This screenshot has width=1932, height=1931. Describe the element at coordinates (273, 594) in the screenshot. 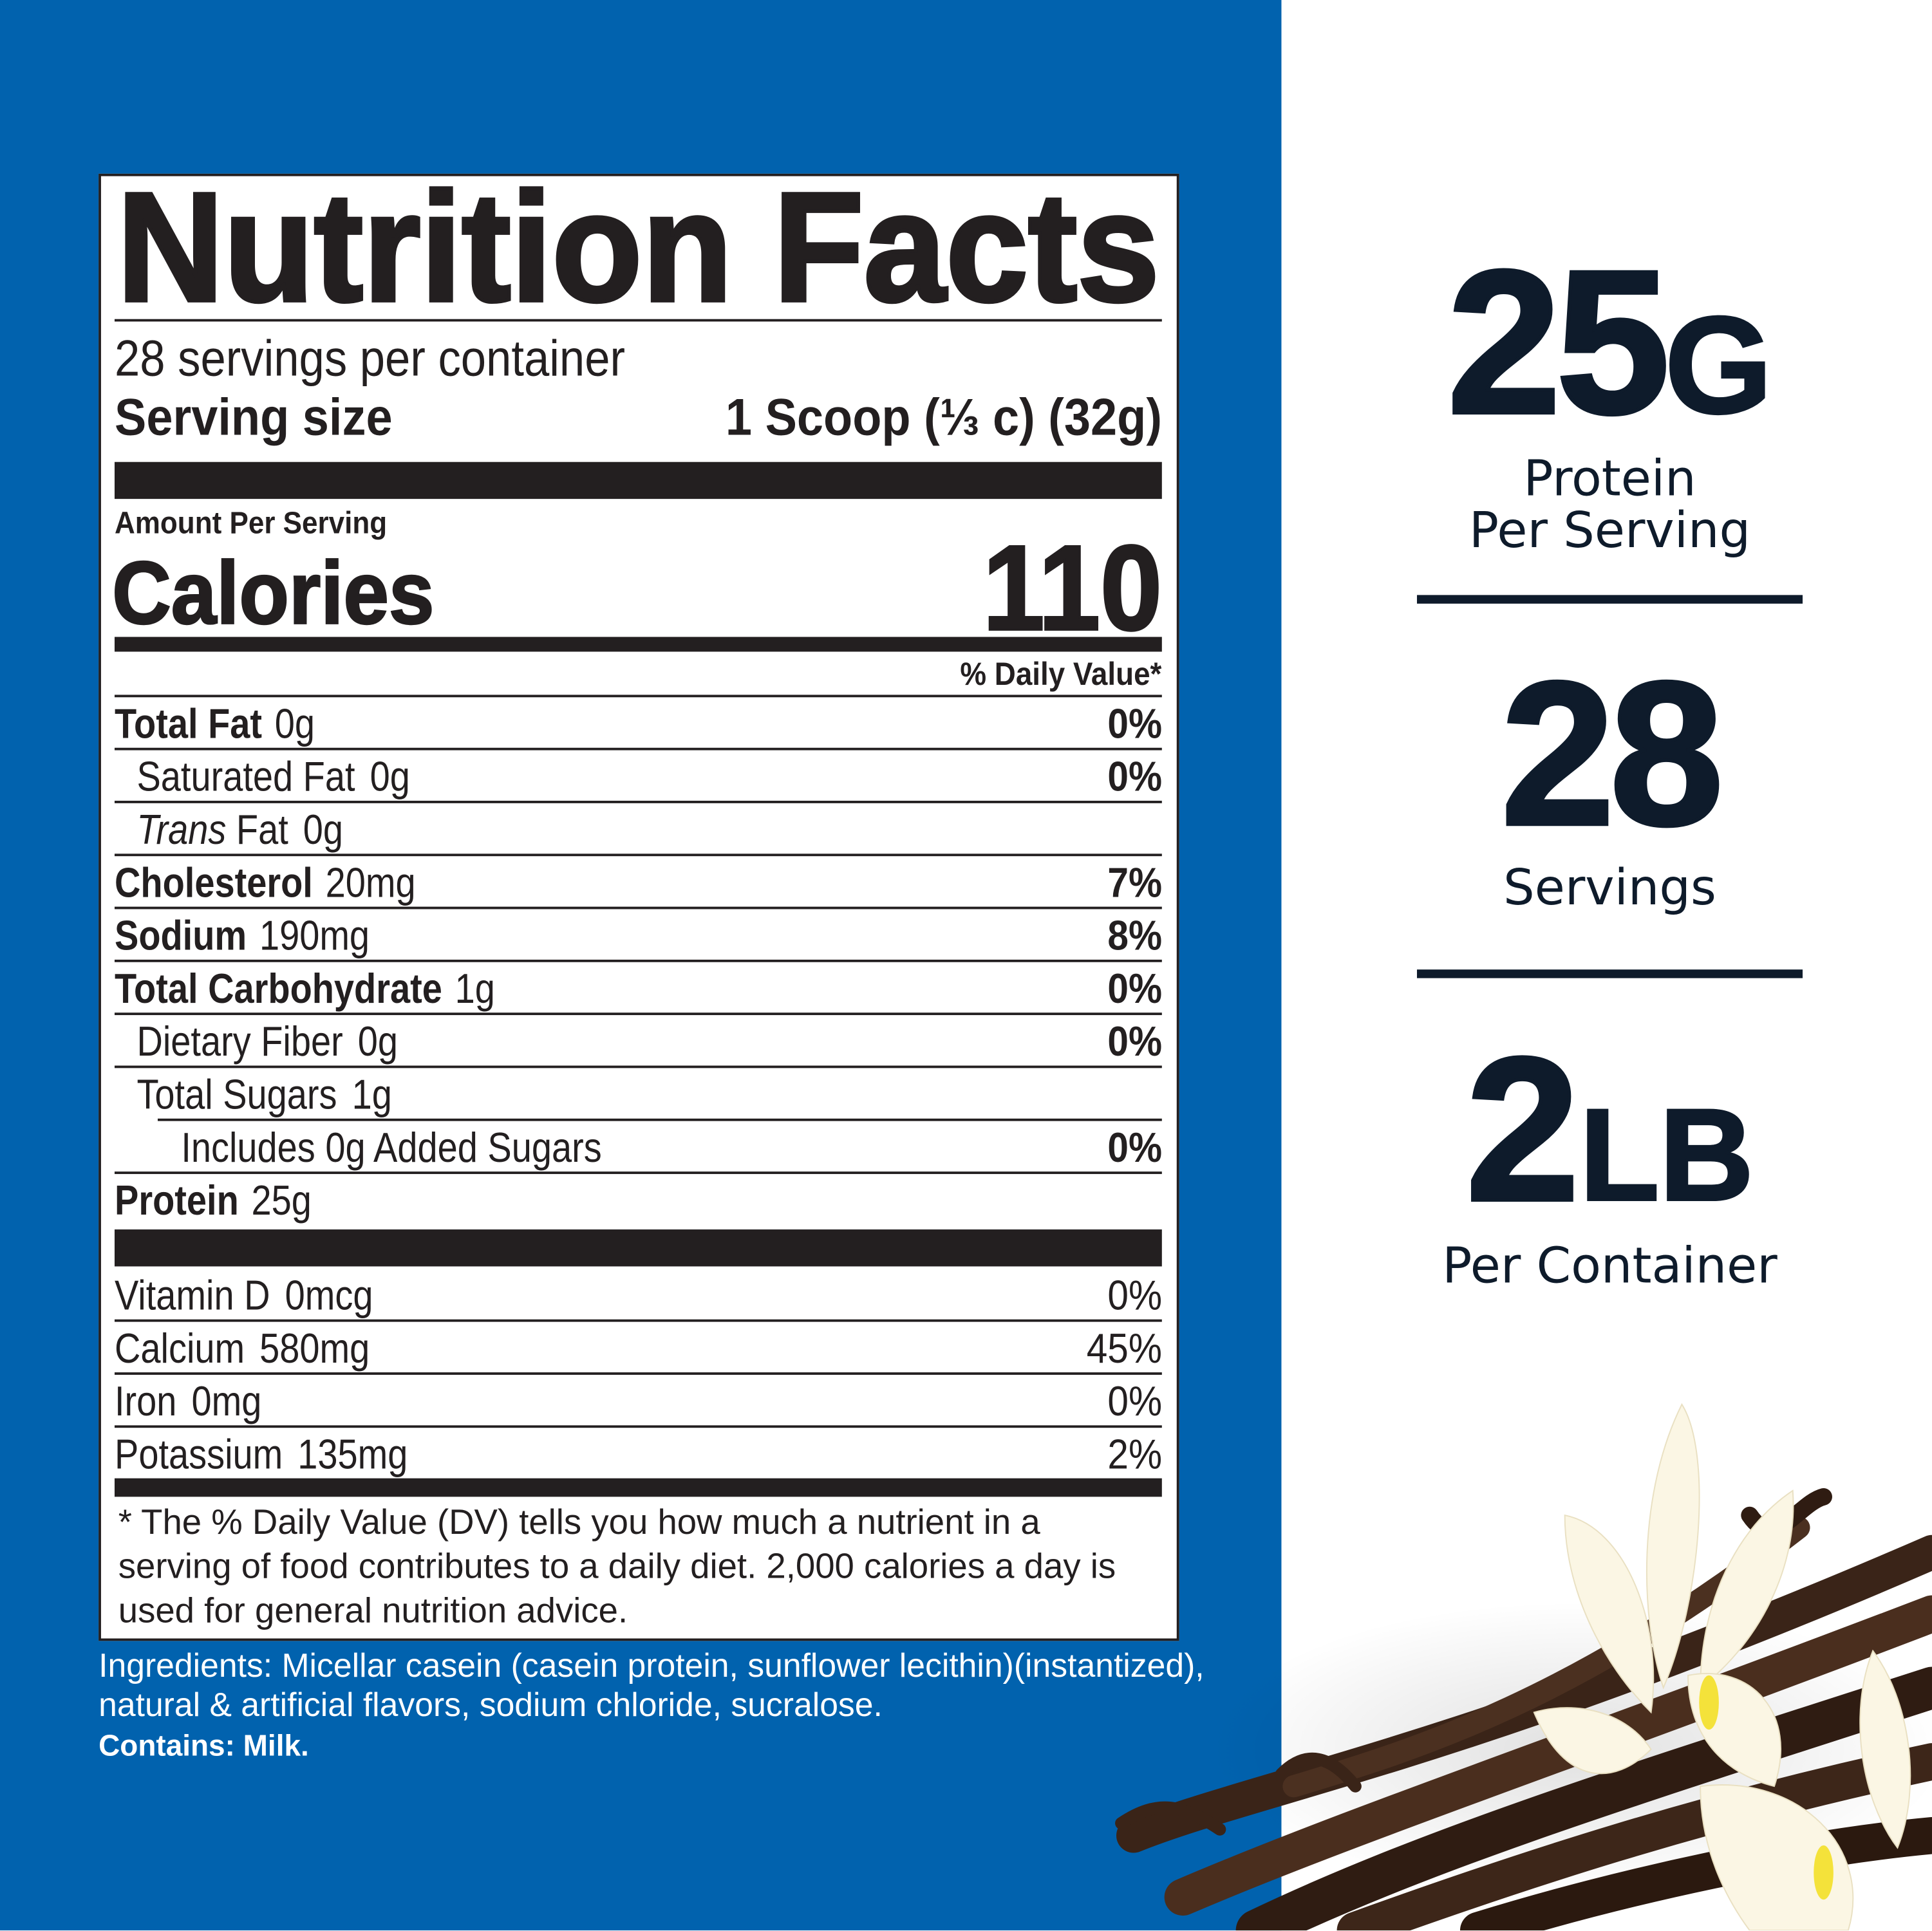

I see `calories-label: Calories` at that location.